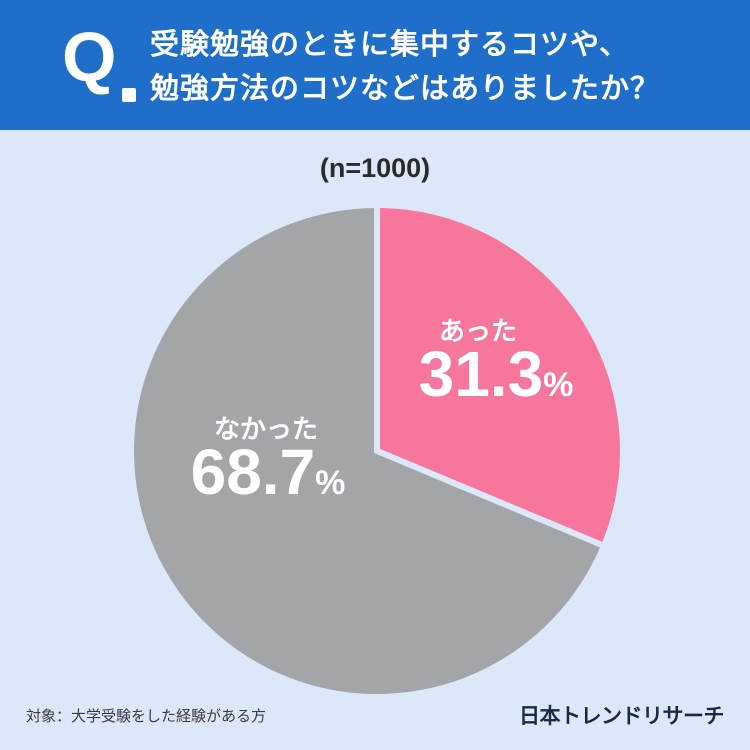 The width and height of the screenshot is (750, 750). What do you see at coordinates (405, 66) in the screenshot?
I see `question-text: 受験勉強のときに集中するコツや、 勉強方法のコツなどはありましたか？` at bounding box center [405, 66].